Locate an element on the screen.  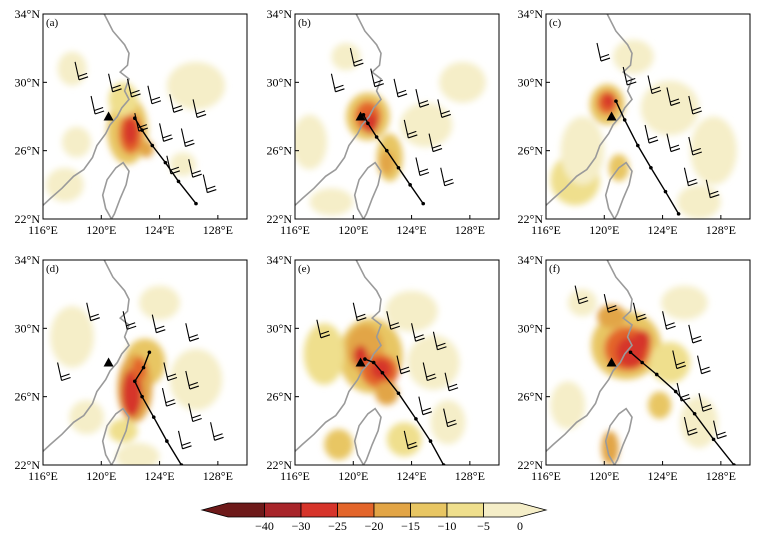
panel-label: (e) is located at coordinates (304, 269).